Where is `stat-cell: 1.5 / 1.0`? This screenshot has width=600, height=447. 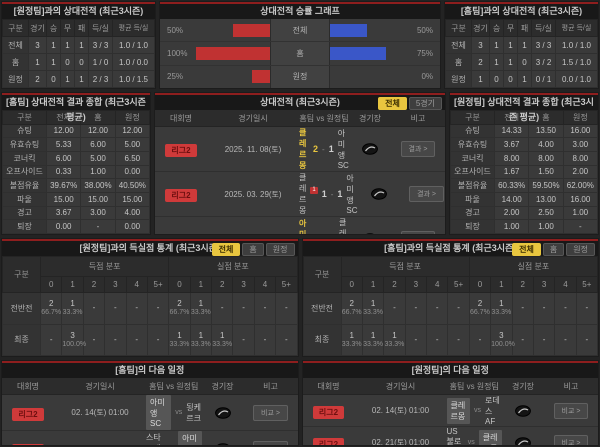
stat-cell: 1.5 / 1.0 is located at coordinates (576, 62).